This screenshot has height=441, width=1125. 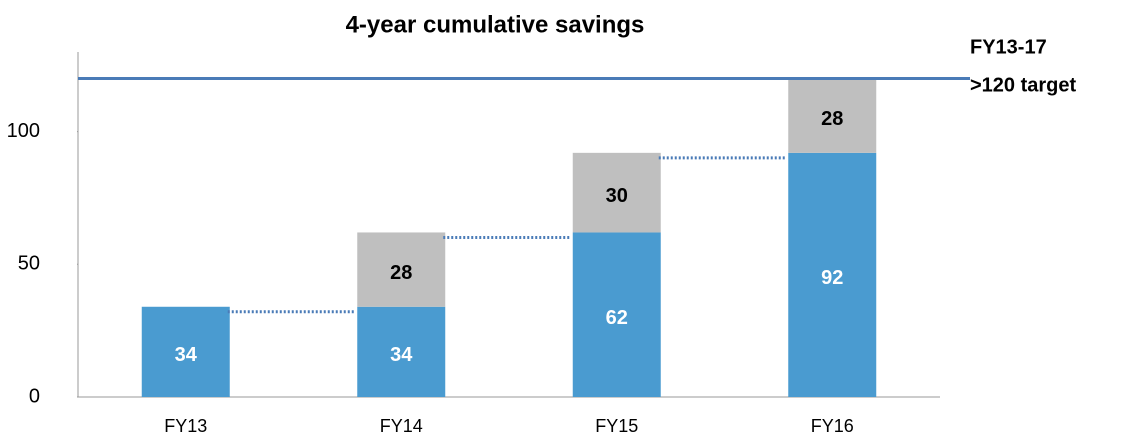 I want to click on y-tick-label: 50, so click(x=29, y=264).